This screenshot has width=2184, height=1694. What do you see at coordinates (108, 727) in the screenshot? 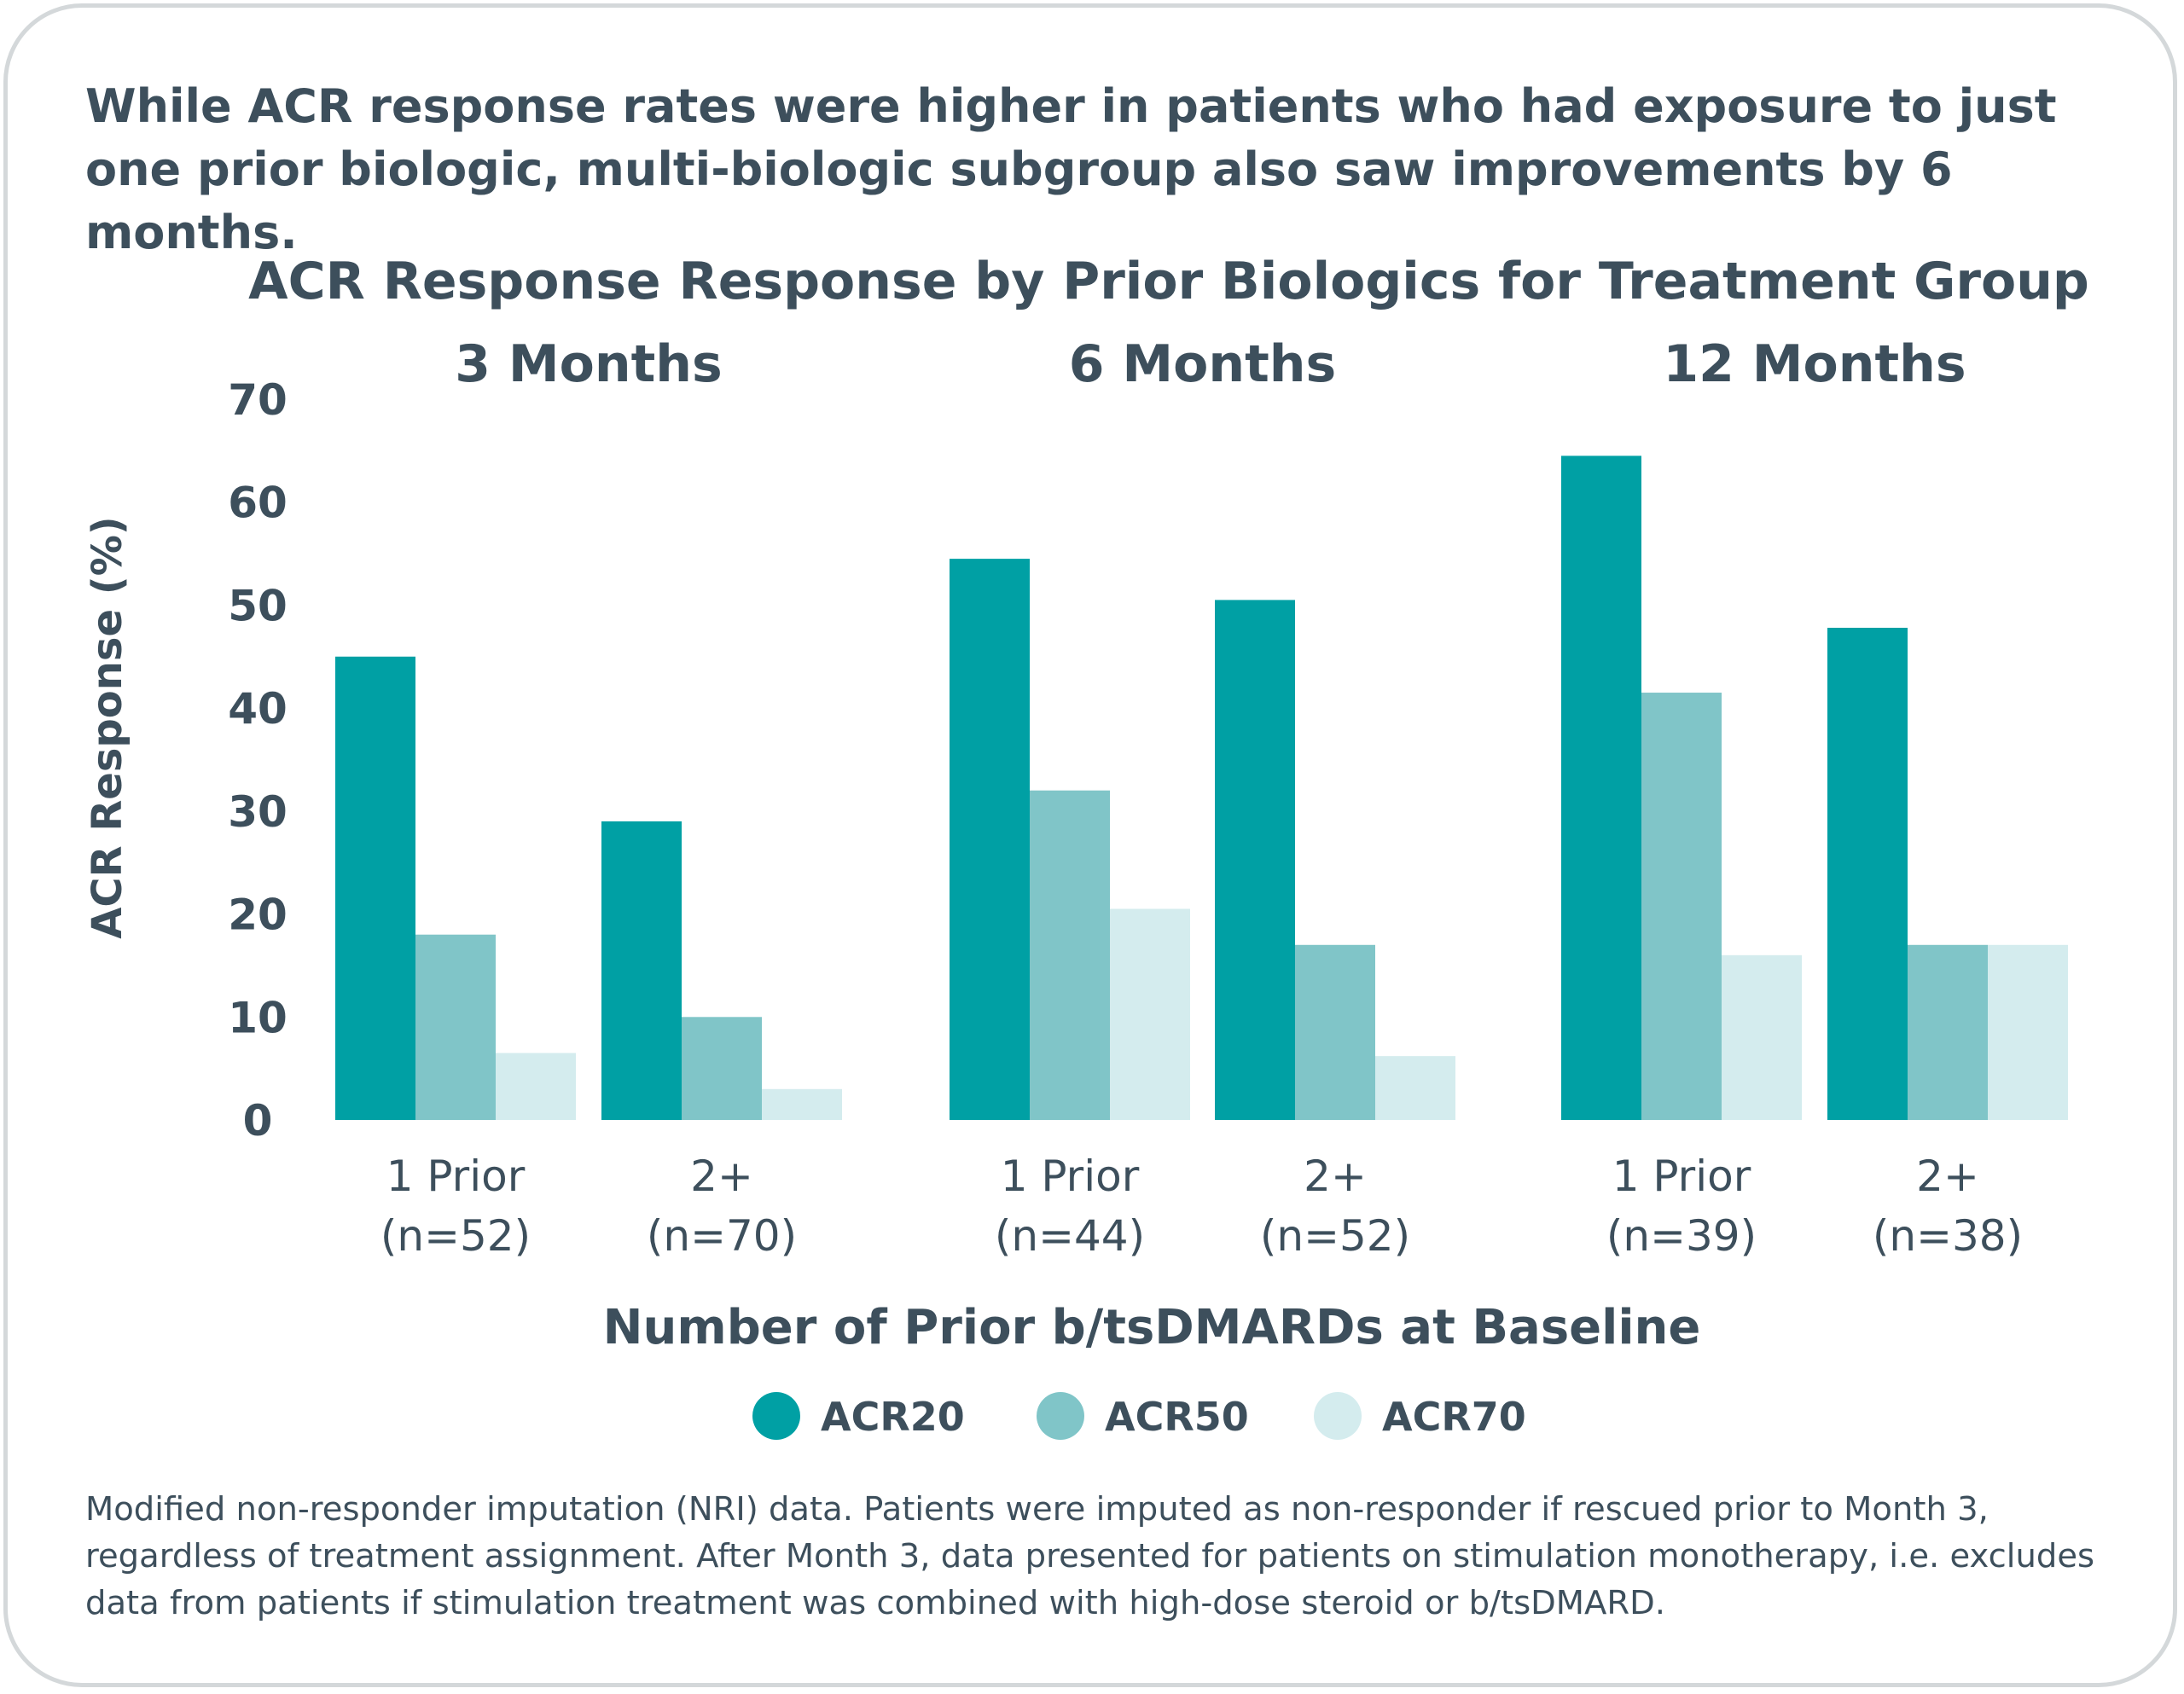
I see `y-axis-label: ACR Response (%)` at bounding box center [108, 727].